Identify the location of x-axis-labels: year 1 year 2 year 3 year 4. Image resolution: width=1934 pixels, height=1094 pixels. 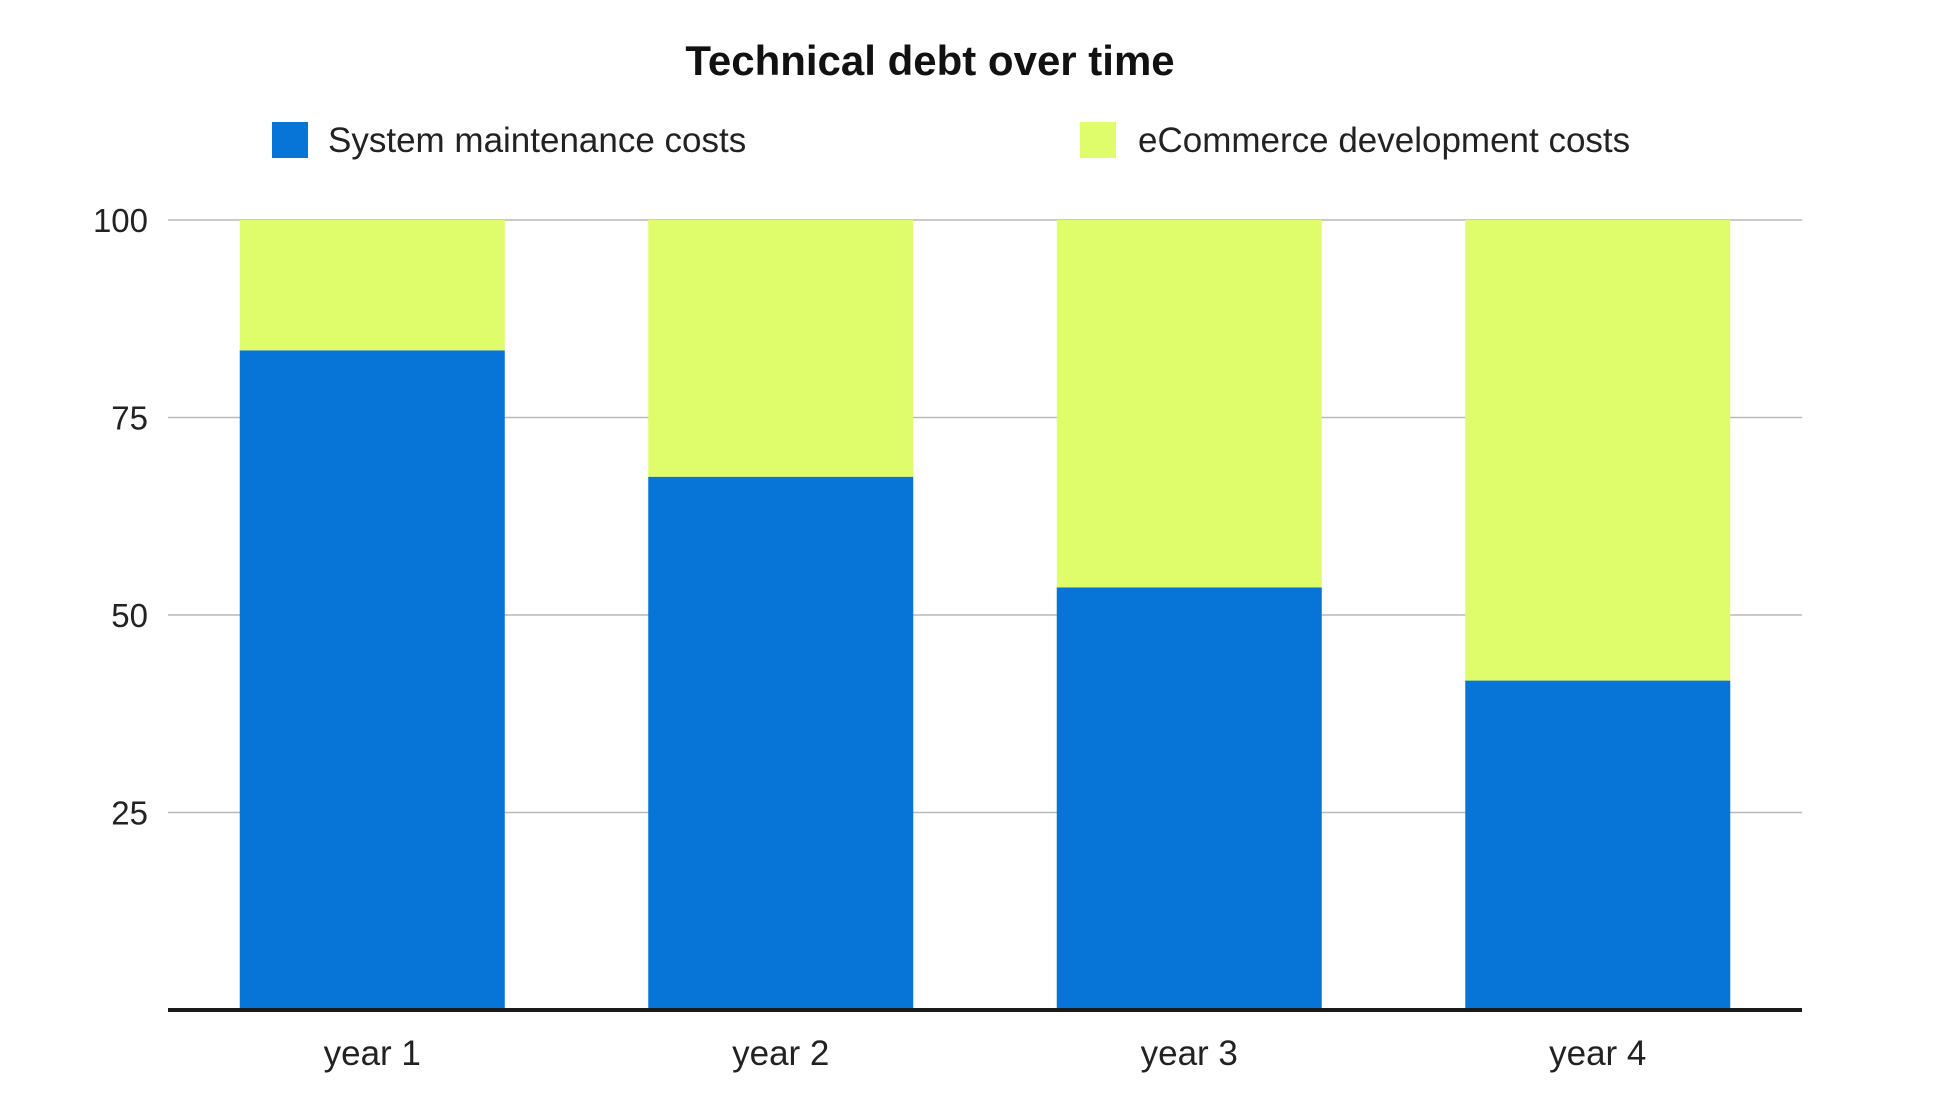
(985, 1053).